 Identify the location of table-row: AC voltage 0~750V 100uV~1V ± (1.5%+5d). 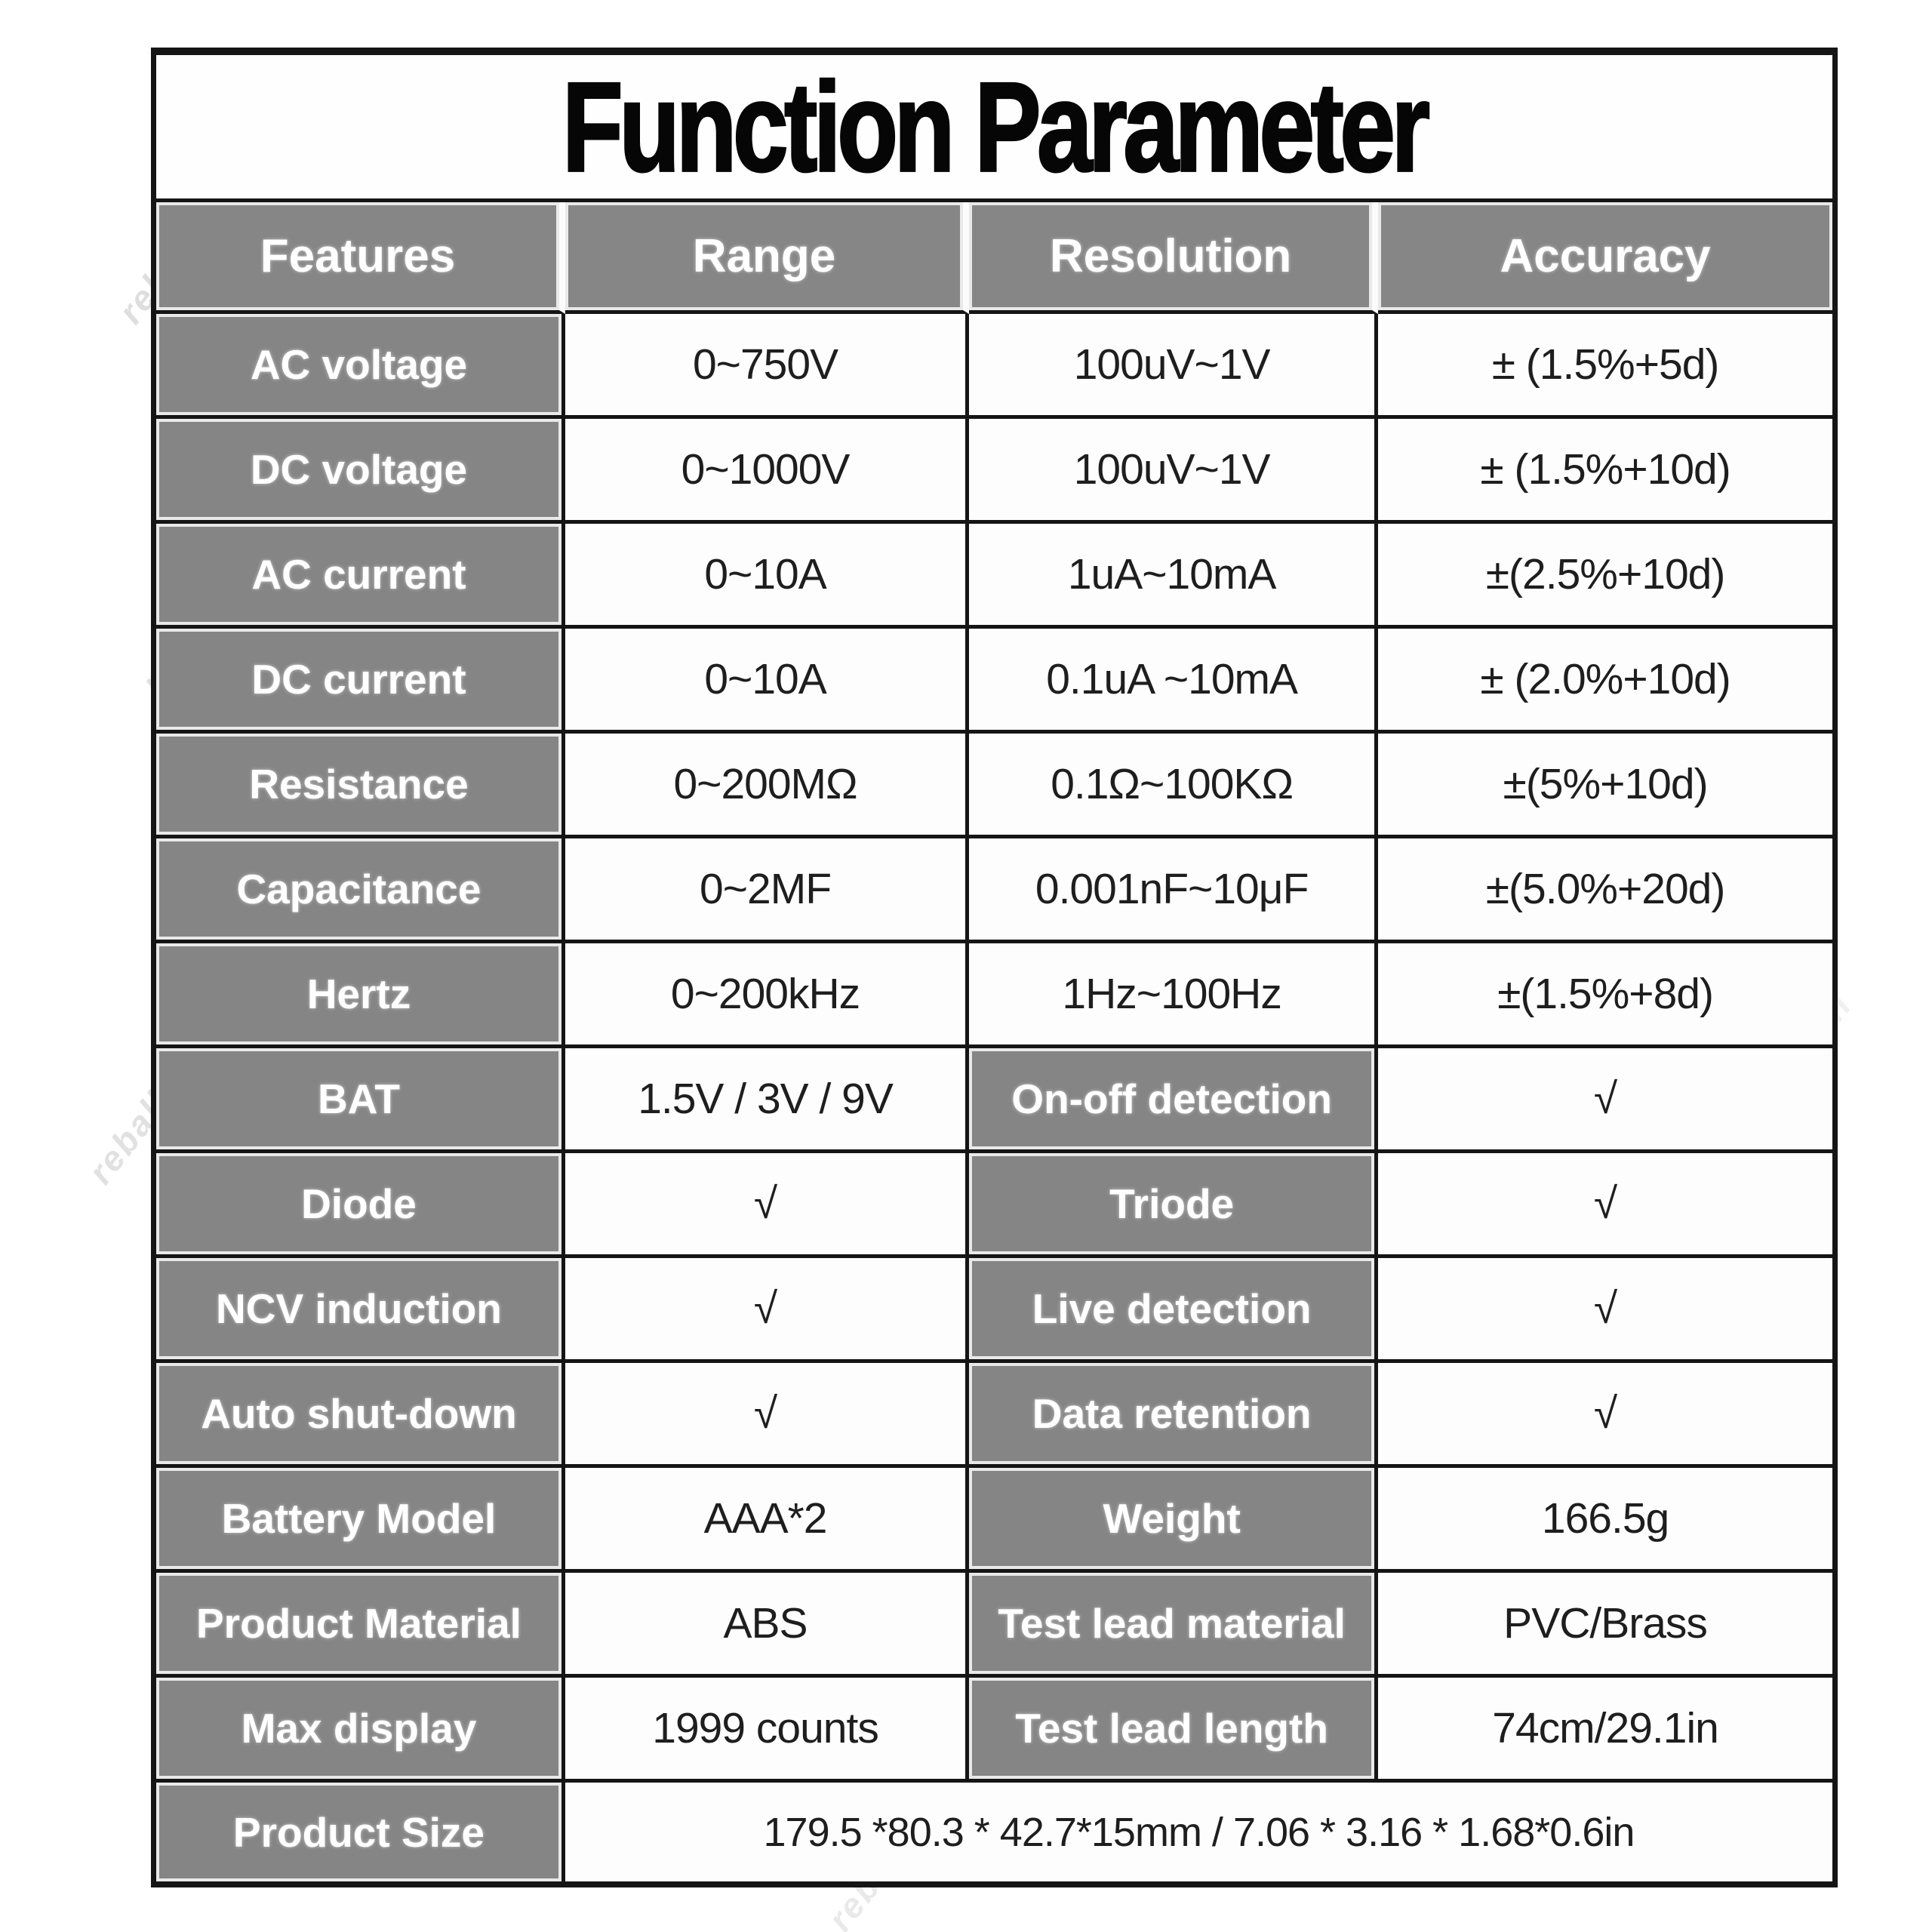
(994, 366).